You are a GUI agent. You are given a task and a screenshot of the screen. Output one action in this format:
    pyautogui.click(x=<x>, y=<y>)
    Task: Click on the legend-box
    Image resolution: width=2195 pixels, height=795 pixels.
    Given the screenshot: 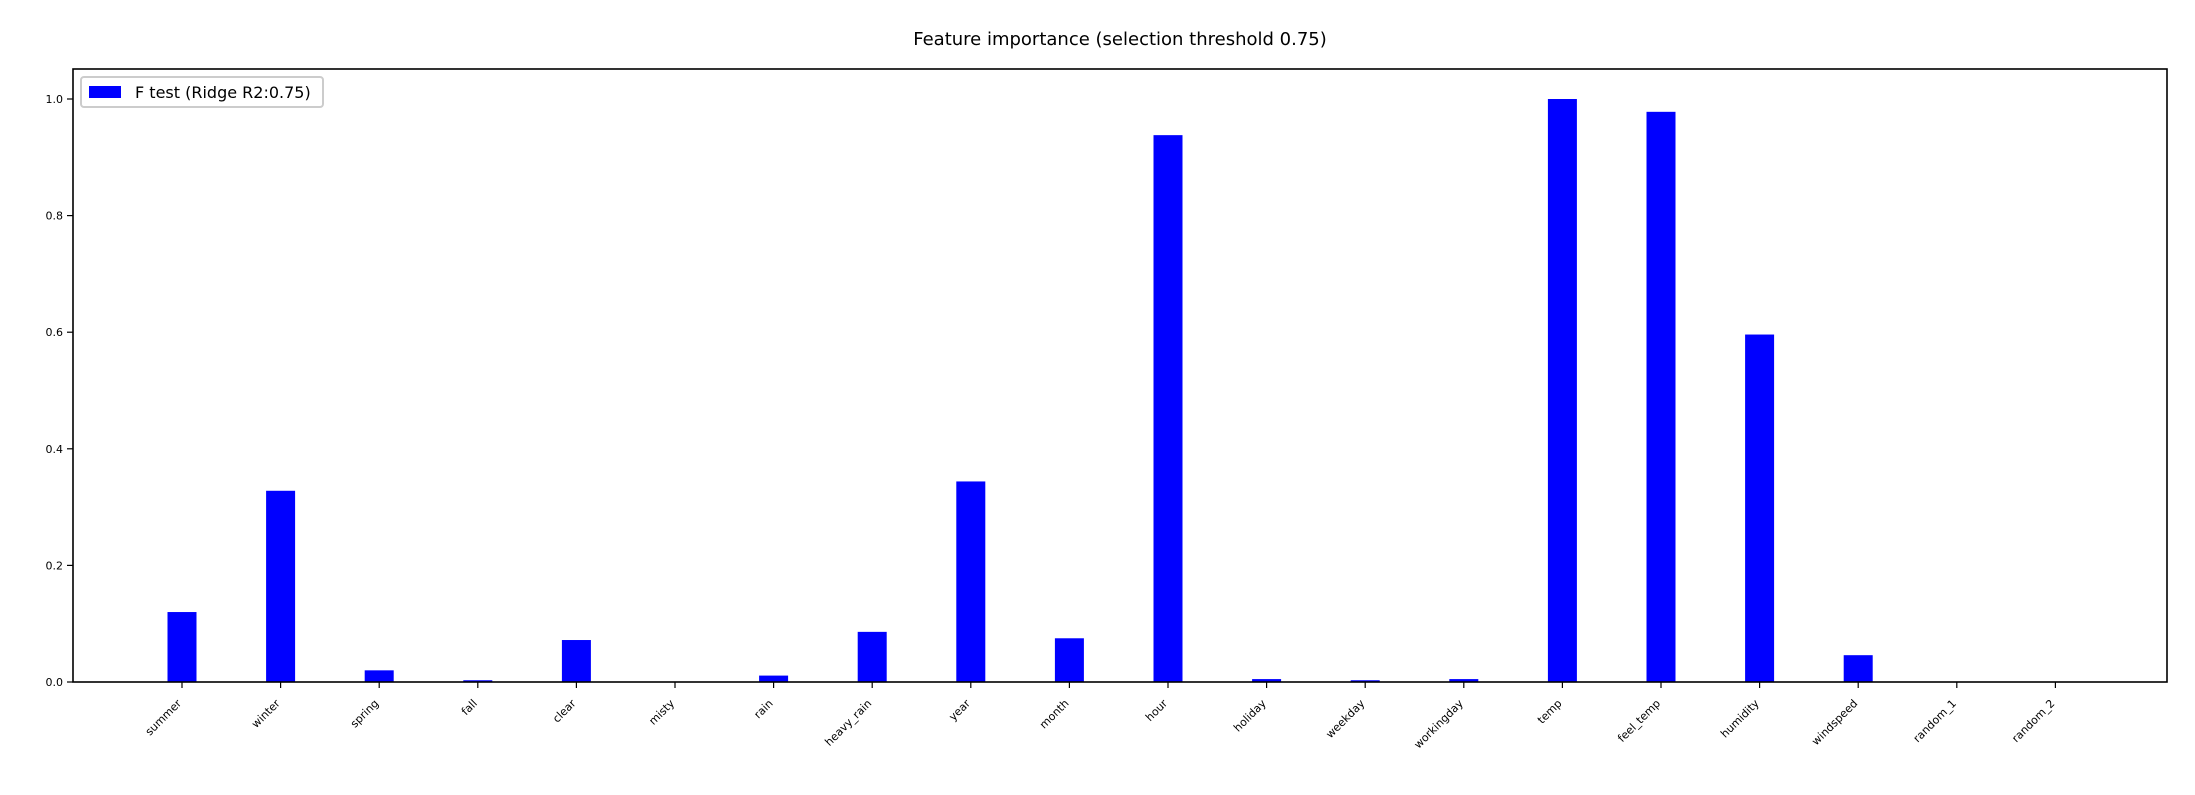 What is the action you would take?
    pyautogui.click(x=202, y=92)
    